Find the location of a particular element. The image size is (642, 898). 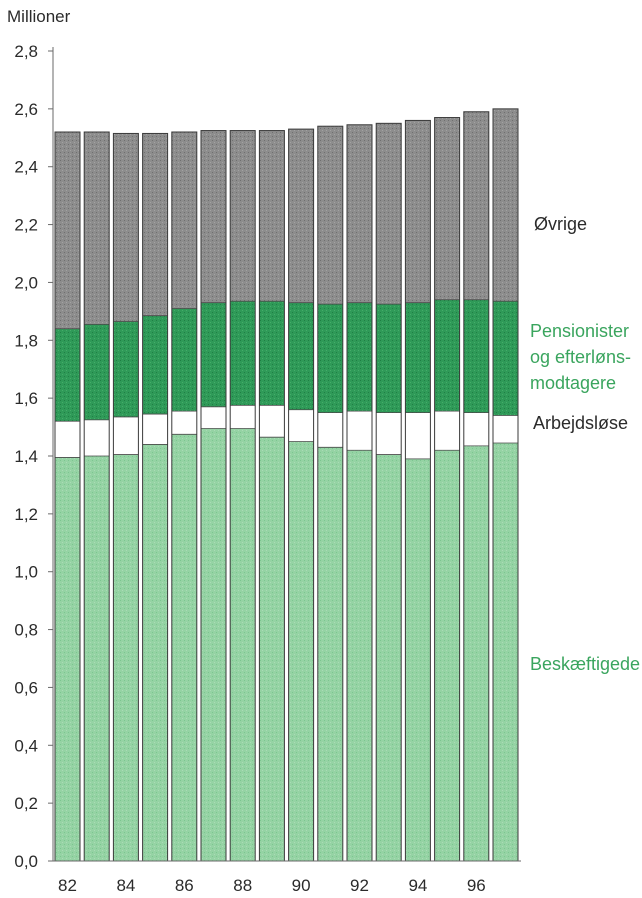

y-tick-label: 0,6 is located at coordinates (26, 687).